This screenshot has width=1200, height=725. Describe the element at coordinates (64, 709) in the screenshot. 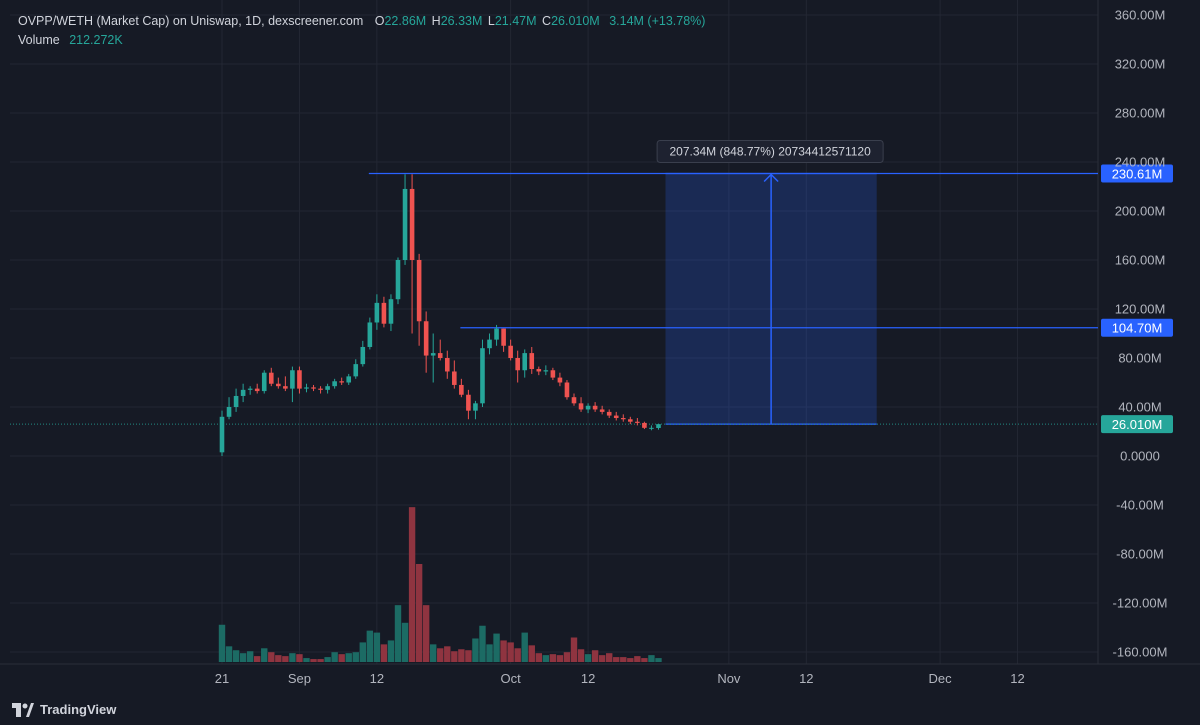

I see `tradingview-logo: TradingView` at that location.